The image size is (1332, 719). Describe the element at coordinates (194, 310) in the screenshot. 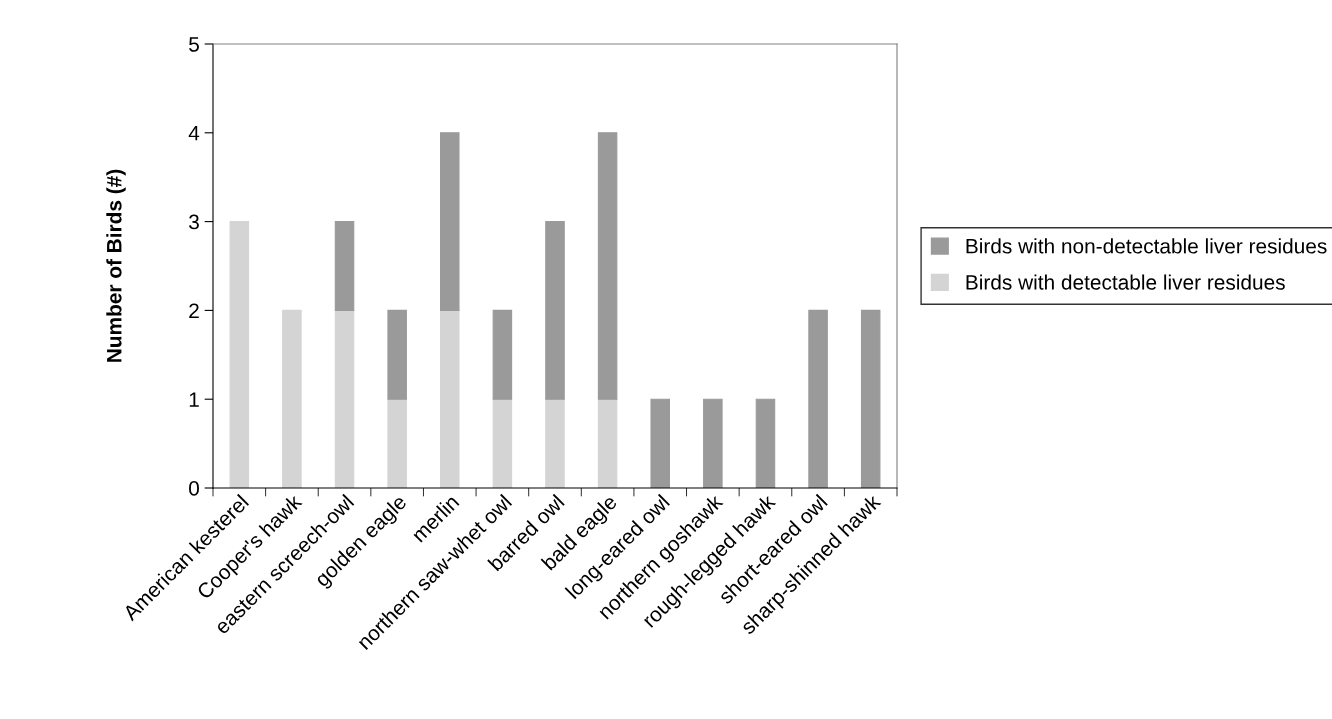

I see `y-tick-label: 2` at that location.